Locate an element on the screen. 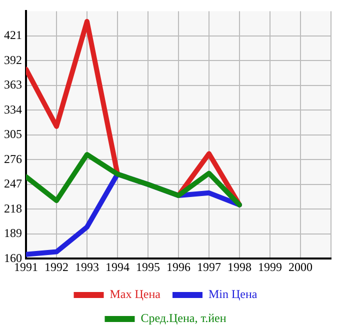 The width and height of the screenshot is (345, 335). legend-label: Max Цена is located at coordinates (136, 294).